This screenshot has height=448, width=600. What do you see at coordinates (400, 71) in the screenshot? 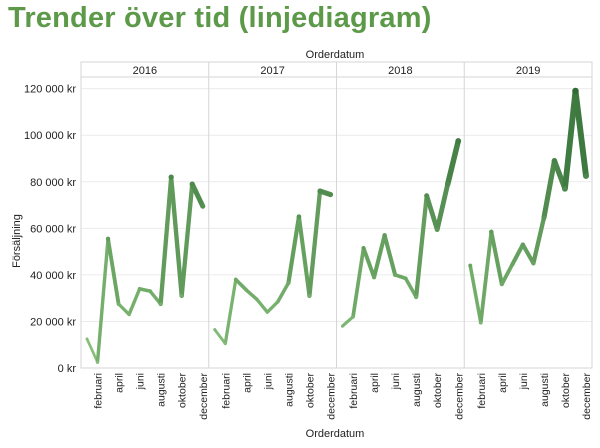
I see `panel-label-2018: 2018` at bounding box center [400, 71].